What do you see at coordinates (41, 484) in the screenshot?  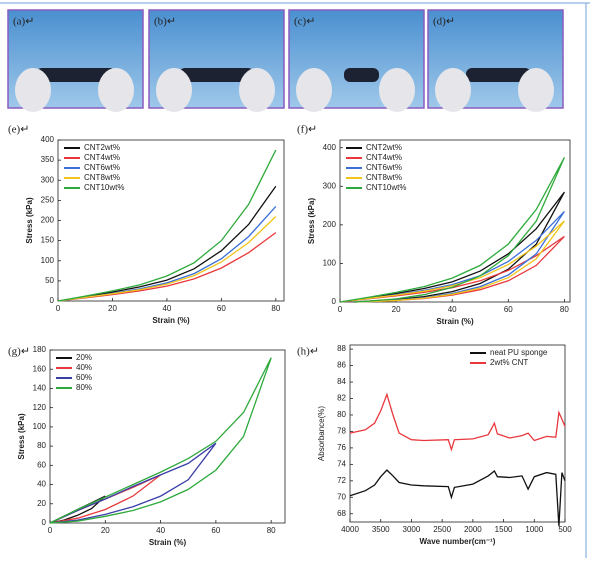 I see `y-tick-label: 40` at bounding box center [41, 484].